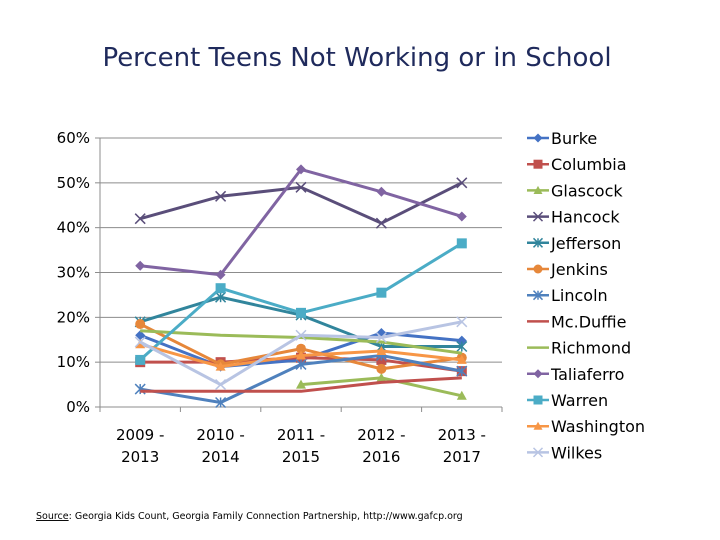  I want to click on series-mc-duffie, so click(301, 384).